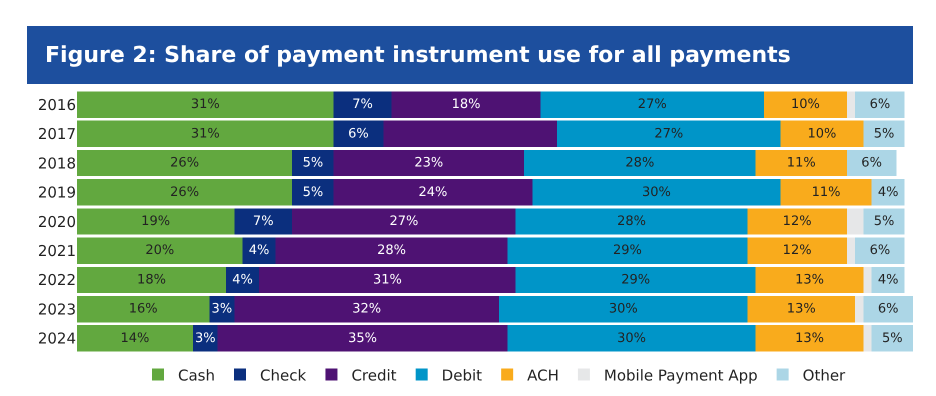 Image resolution: width=936 pixels, height=396 pixels. I want to click on chart-title: Figure 2: Share of payment instrument use for all payments, so click(470, 55).